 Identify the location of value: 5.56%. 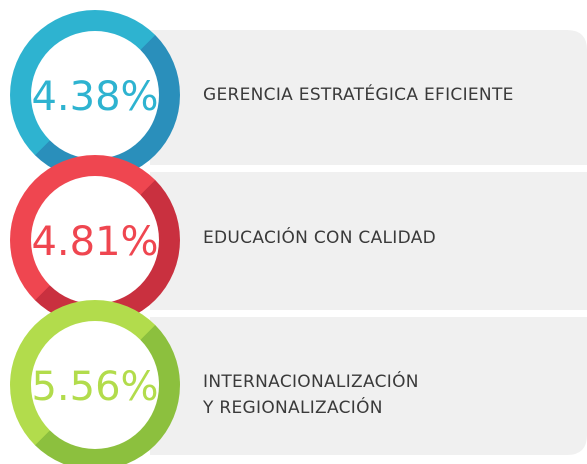
(94, 387).